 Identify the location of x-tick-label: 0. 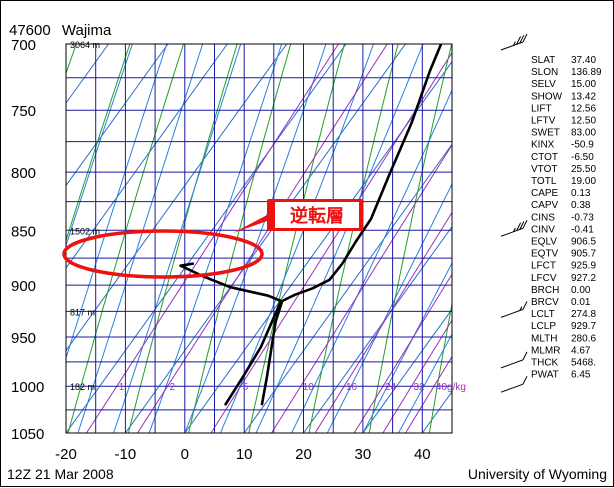
(185, 454).